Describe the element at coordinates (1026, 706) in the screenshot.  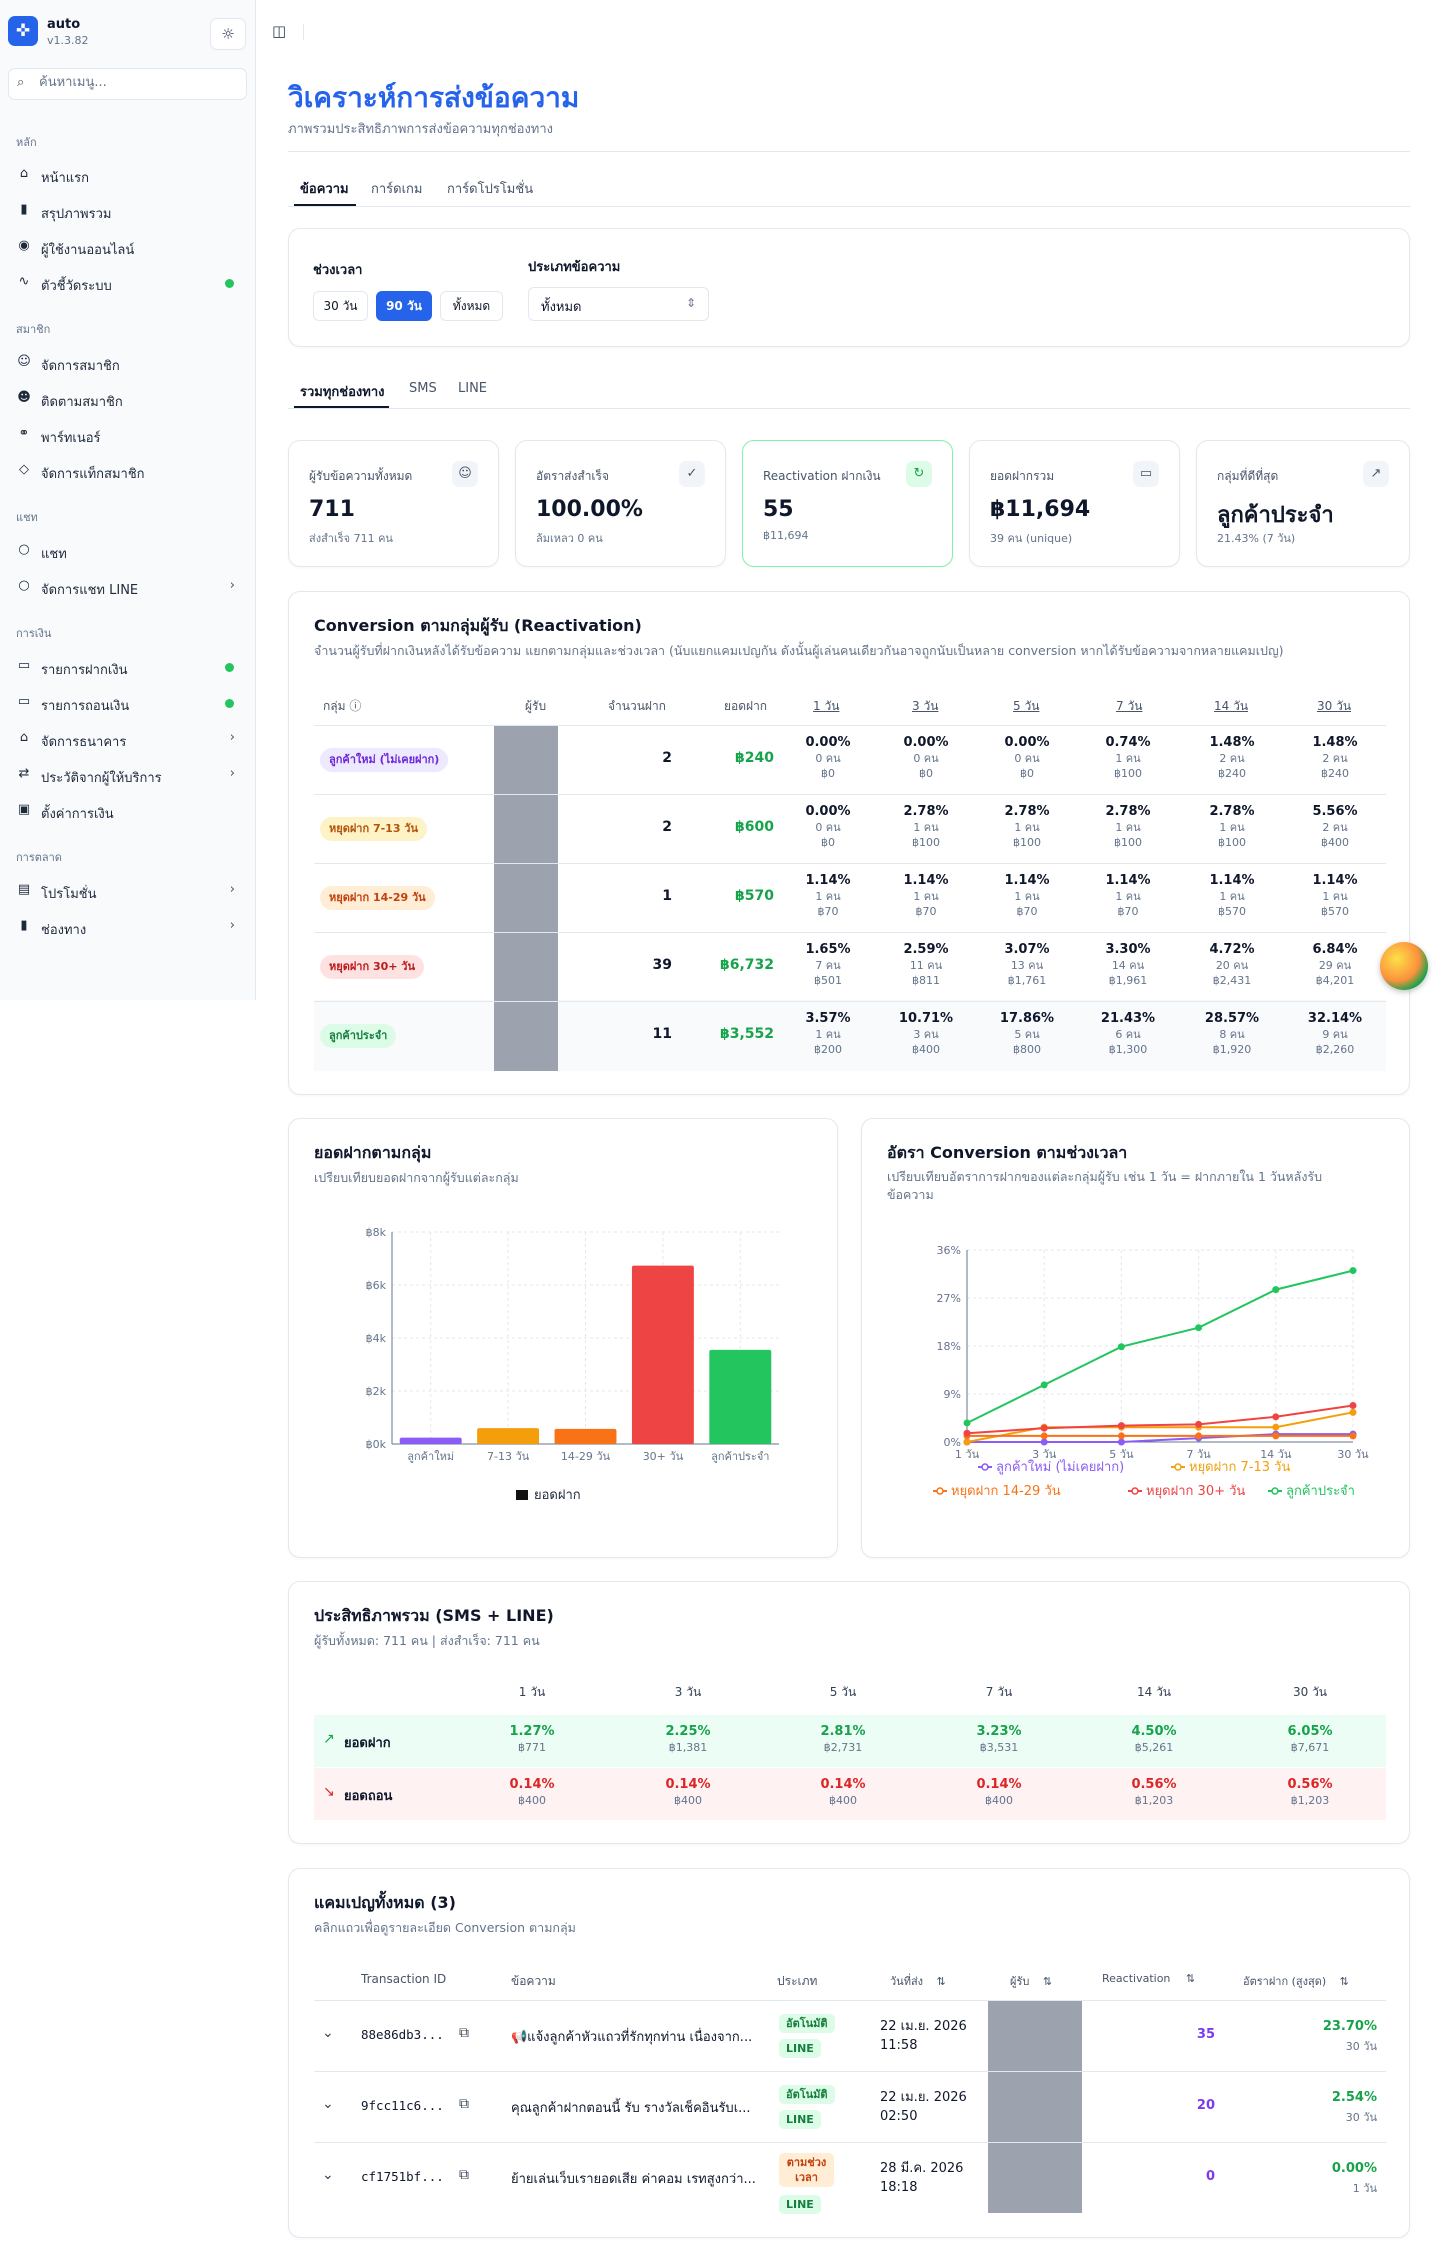
I see `col-header-5d: 5 วัน` at that location.